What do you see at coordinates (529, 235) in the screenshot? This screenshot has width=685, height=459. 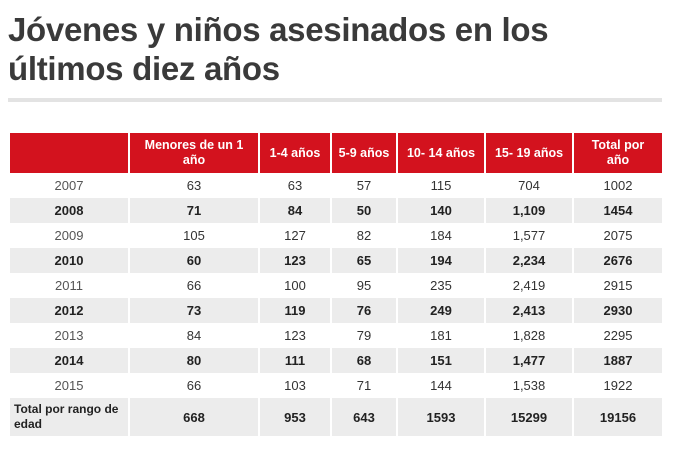 I see `cell: 1,577` at bounding box center [529, 235].